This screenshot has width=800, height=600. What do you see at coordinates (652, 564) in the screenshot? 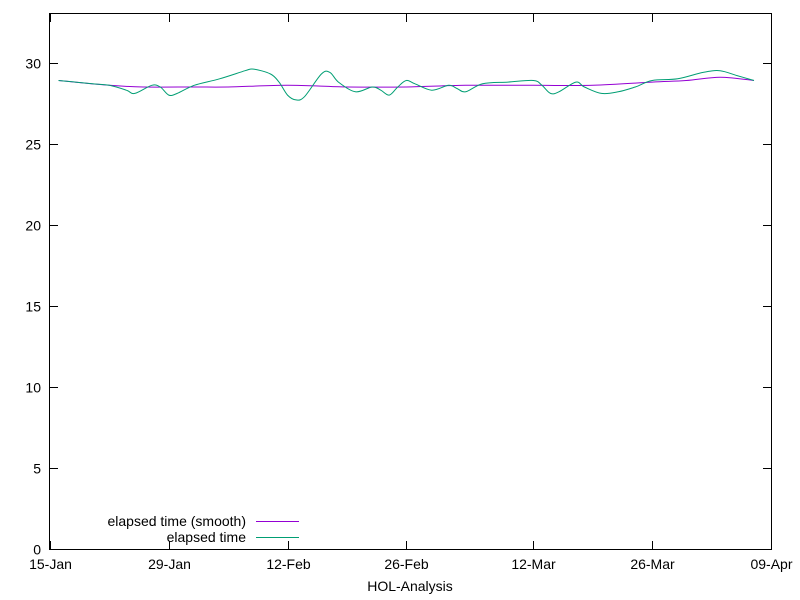
I see `x-tick-label: 26-Mar` at bounding box center [652, 564].